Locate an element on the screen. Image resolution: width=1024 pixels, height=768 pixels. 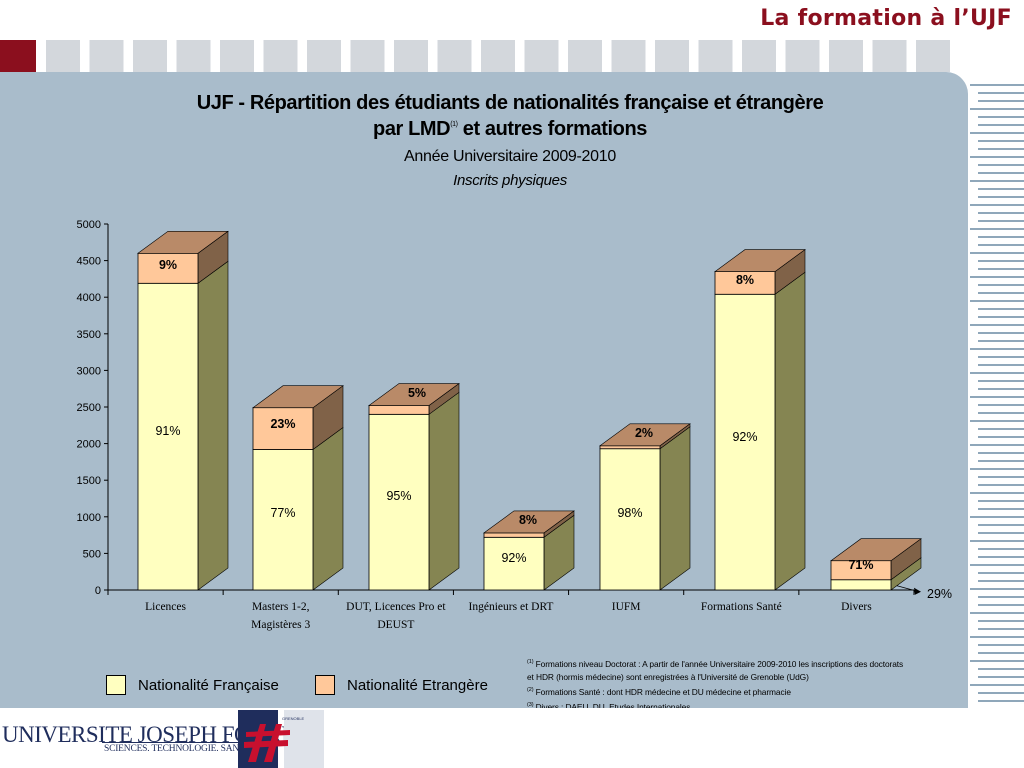
x-category-label: Formations Santé is located at coordinates (741, 607).